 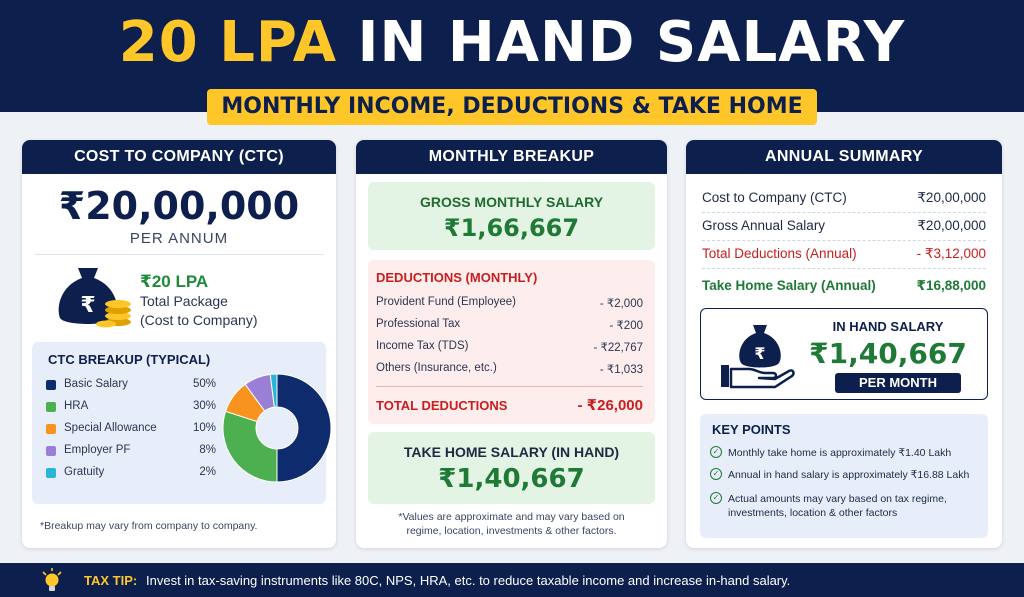 I want to click on legend-percent: 50%, so click(x=204, y=384).